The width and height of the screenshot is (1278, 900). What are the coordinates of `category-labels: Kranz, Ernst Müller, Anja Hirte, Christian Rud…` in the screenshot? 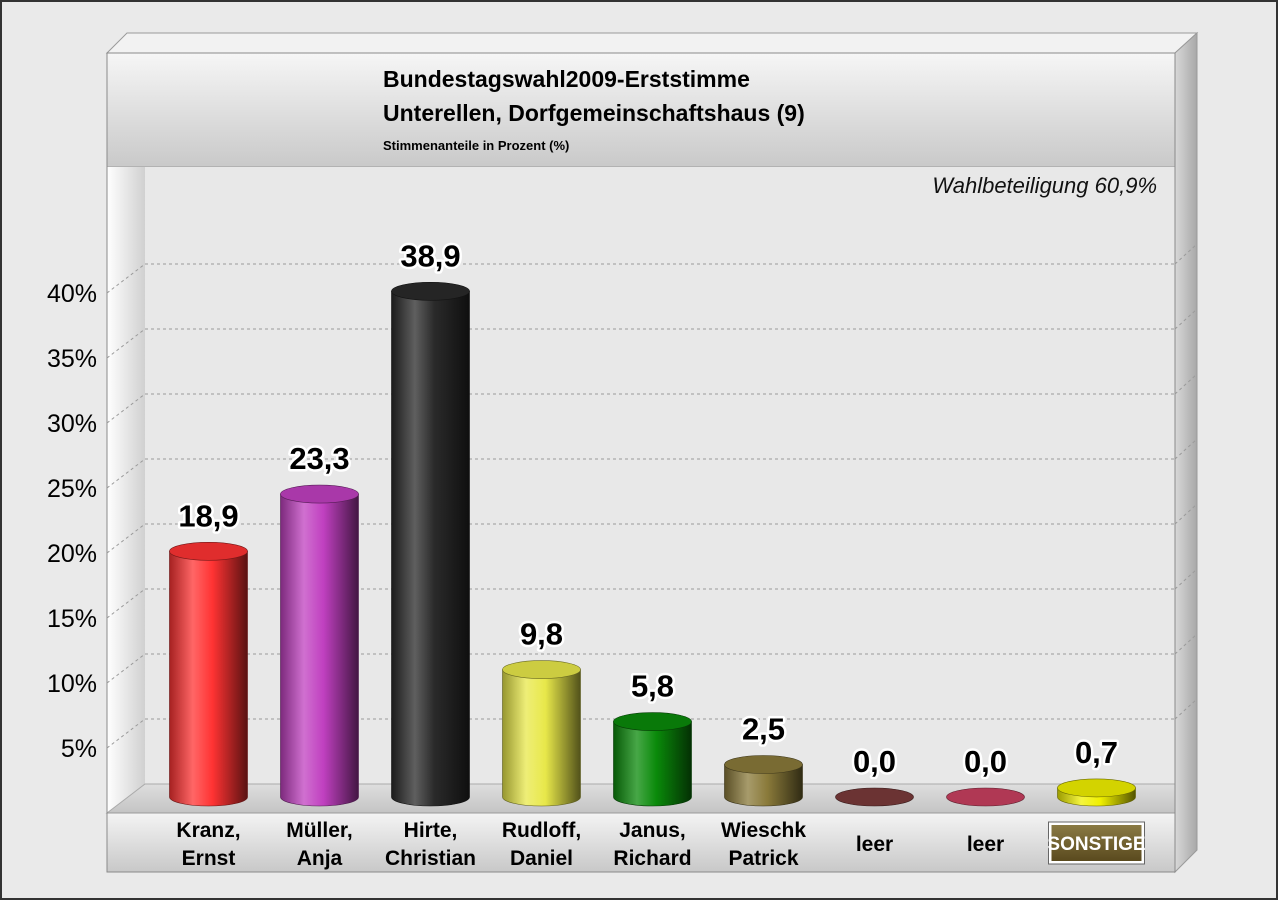 It's located at (660, 844).